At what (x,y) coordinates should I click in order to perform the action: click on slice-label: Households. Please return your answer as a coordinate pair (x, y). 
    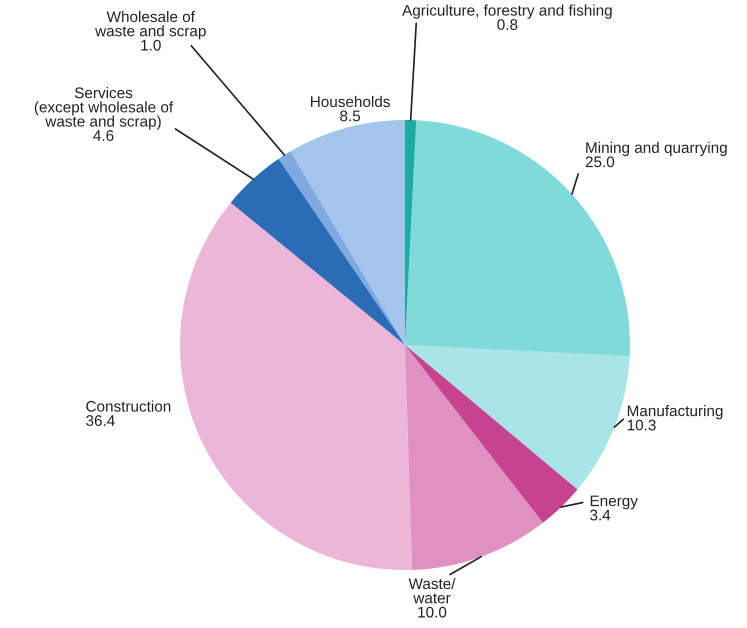
    Looking at the image, I should click on (350, 102).